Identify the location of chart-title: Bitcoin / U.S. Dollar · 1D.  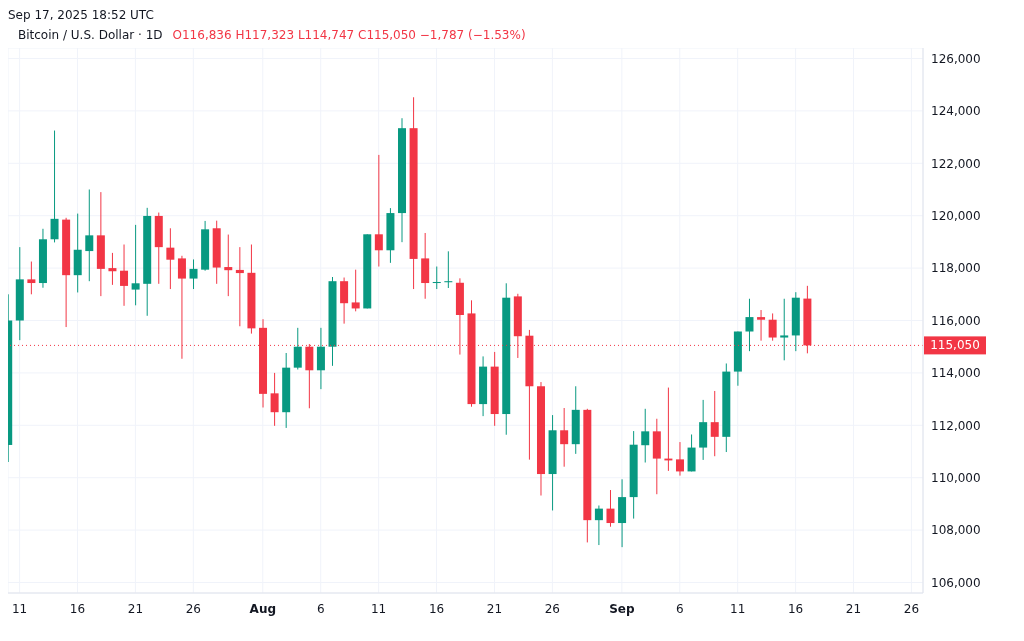
(90, 35).